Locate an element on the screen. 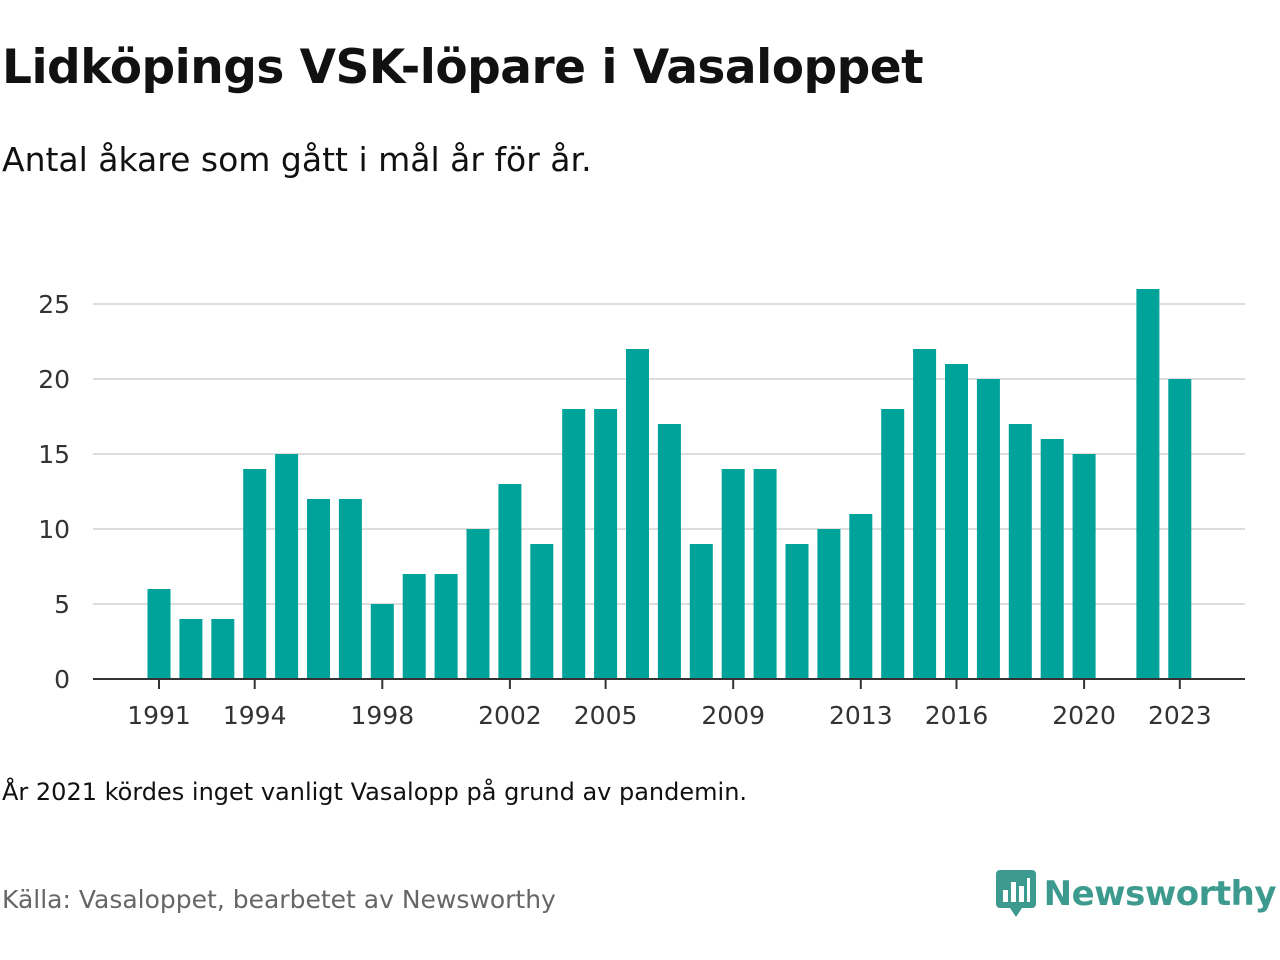  x-tick-label: 1994 is located at coordinates (255, 715).